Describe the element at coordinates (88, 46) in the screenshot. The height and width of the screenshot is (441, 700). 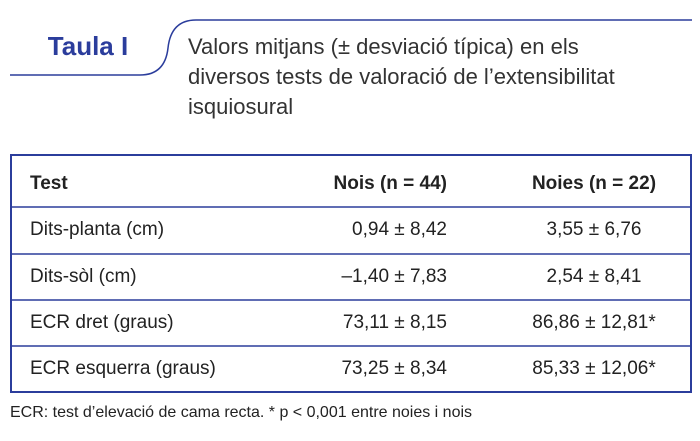
I see `table-label: Taula I` at that location.